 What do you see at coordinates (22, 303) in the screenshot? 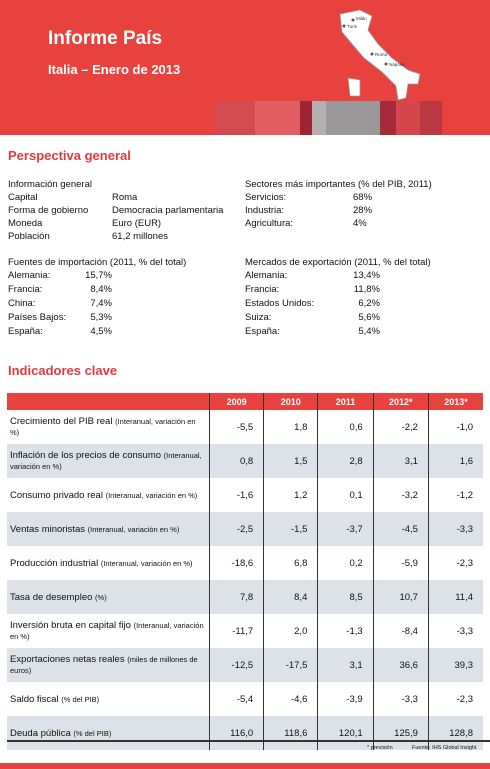
I see `row-label: China:` at bounding box center [22, 303].